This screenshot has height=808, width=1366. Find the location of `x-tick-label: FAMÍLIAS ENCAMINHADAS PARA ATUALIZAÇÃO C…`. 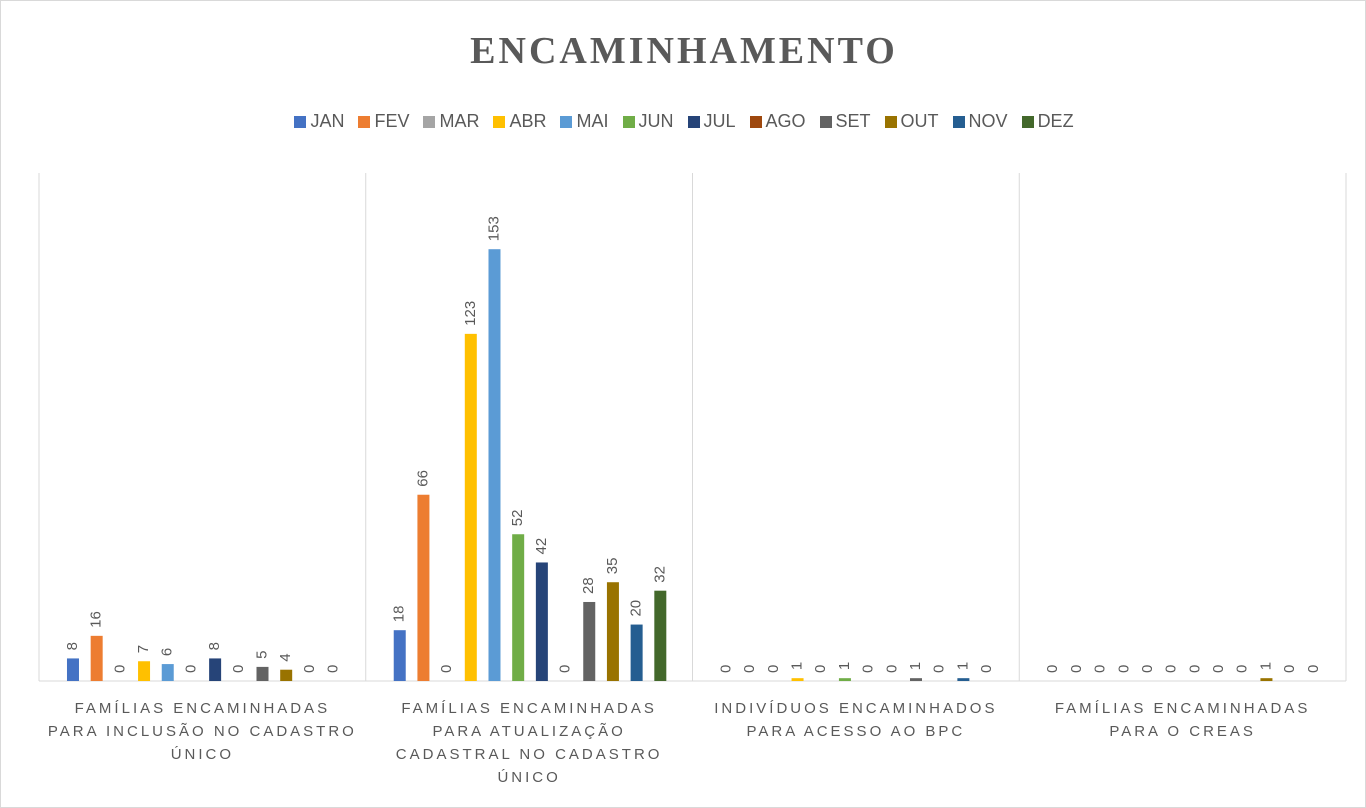

x-tick-label: FAMÍLIAS ENCAMINHADAS PARA ATUALIZAÇÃO C… is located at coordinates (529, 743).